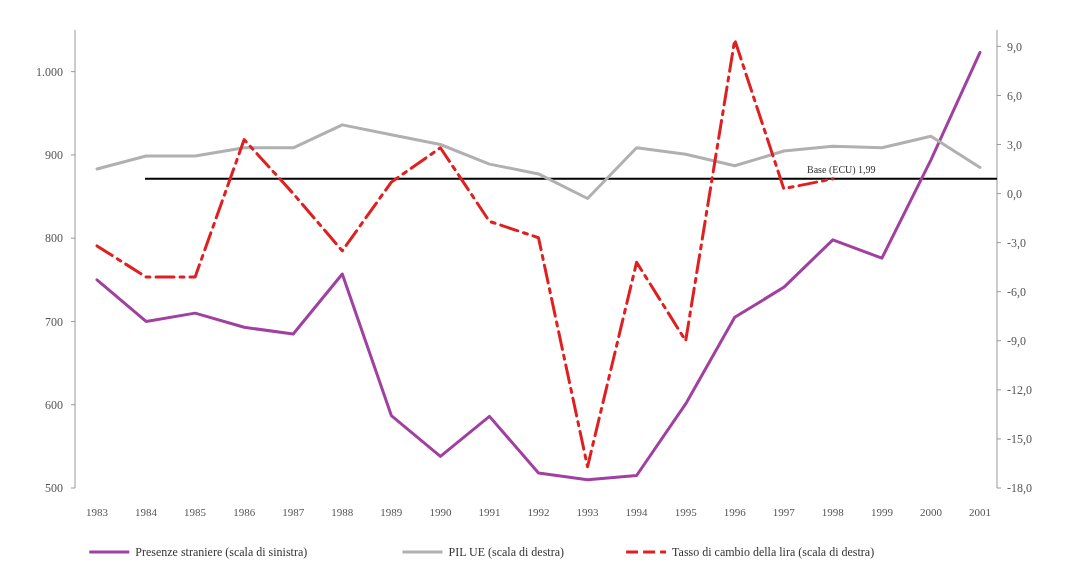  I want to click on ref-line-label: Base (ECU) 1,99, so click(841, 169).